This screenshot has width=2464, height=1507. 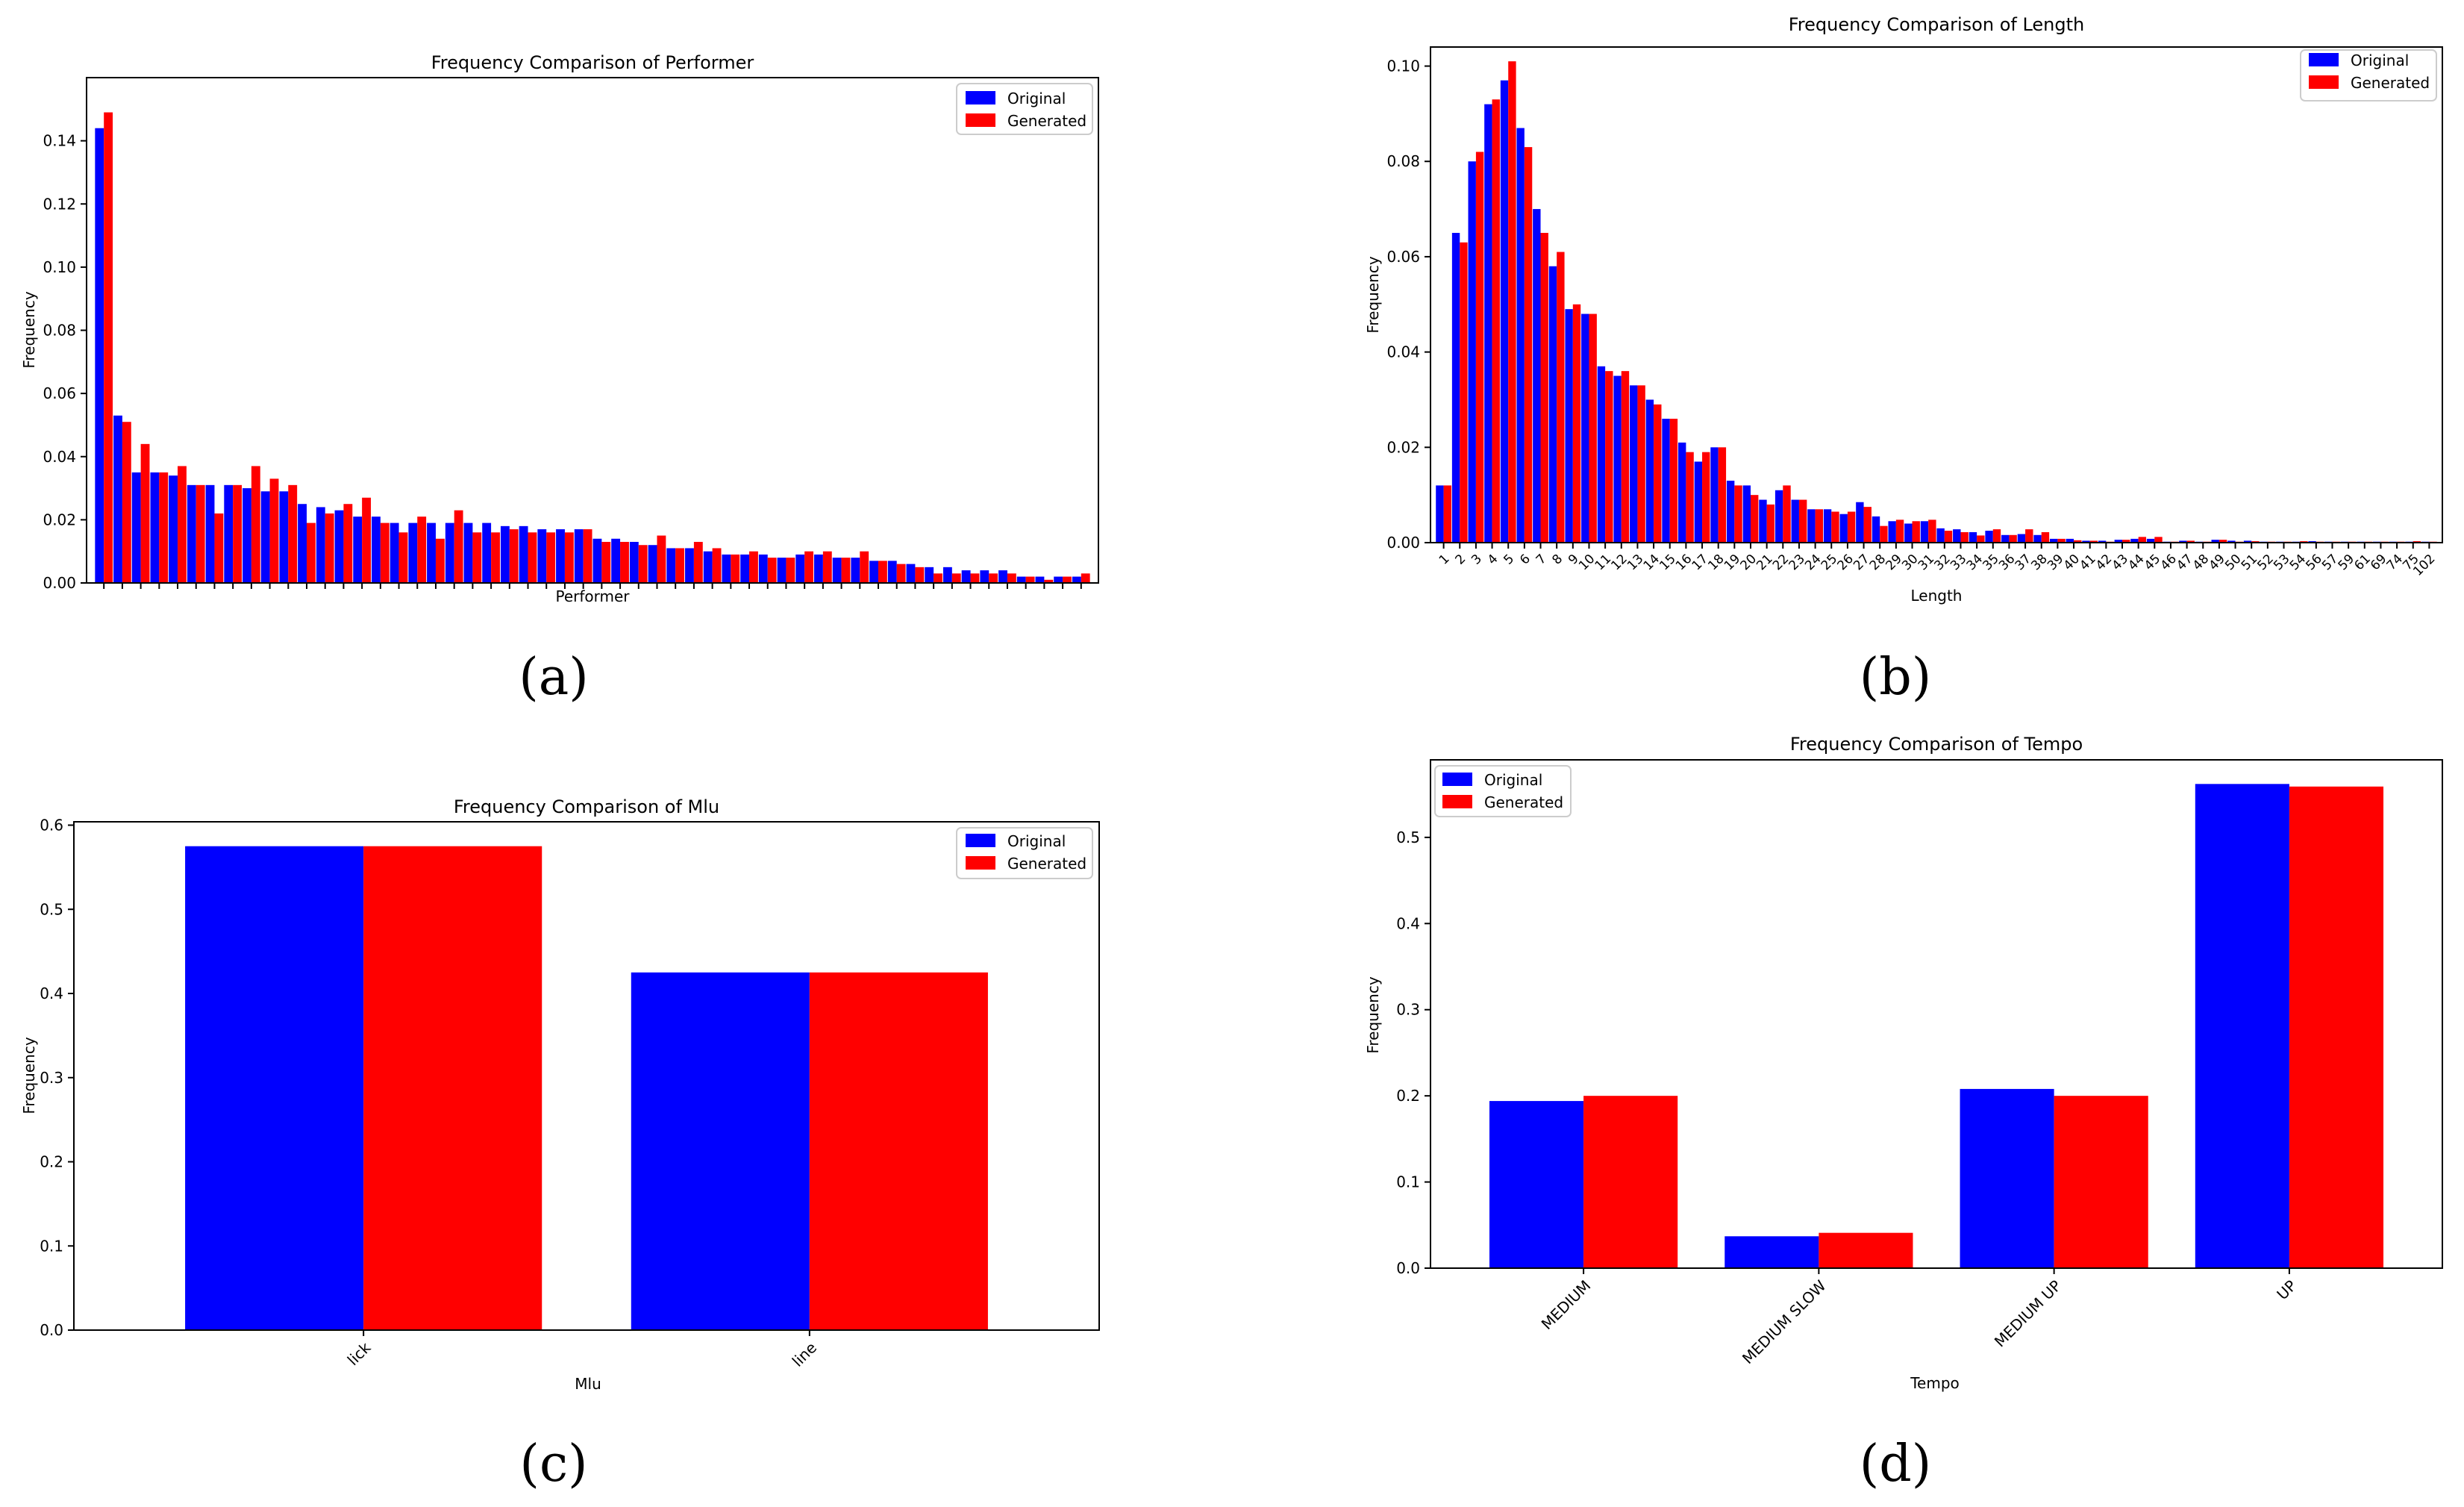 I want to click on chart-b-title: Frequency Comparison of Length, so click(x=1936, y=25).